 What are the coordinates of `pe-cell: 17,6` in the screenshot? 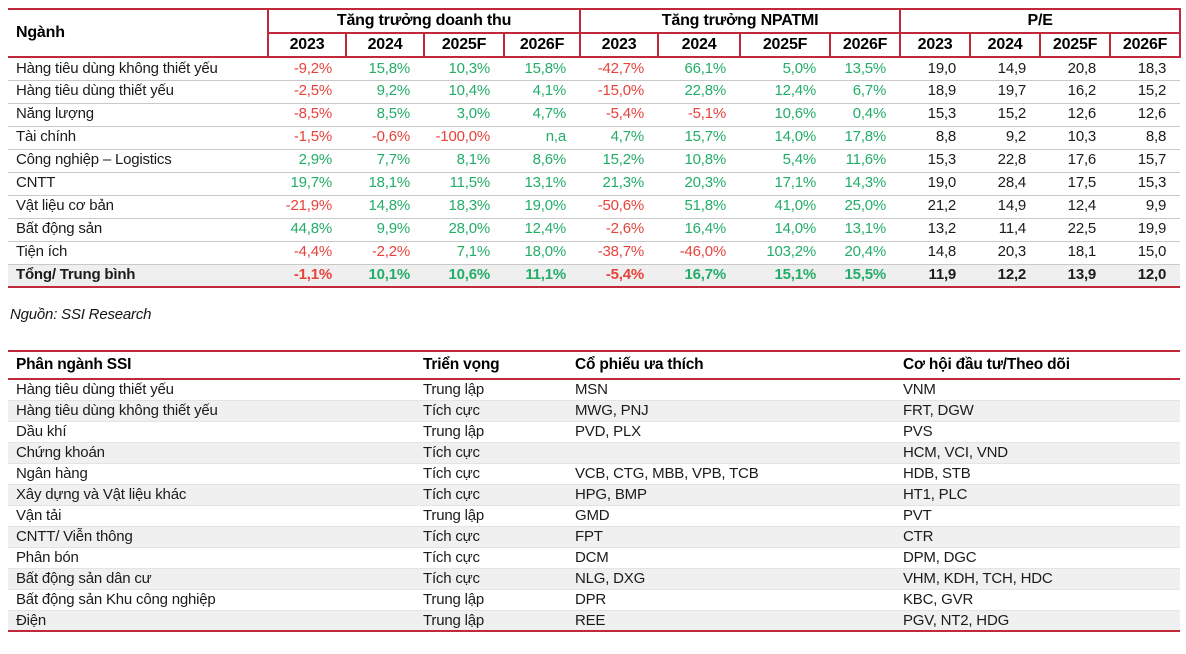 It's located at (1075, 161).